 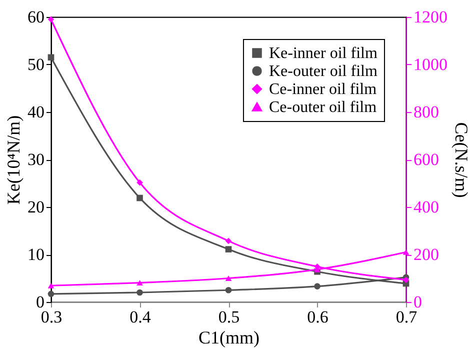 What do you see at coordinates (431, 64) in the screenshot?
I see `y2-tick-label: 1000` at bounding box center [431, 64].